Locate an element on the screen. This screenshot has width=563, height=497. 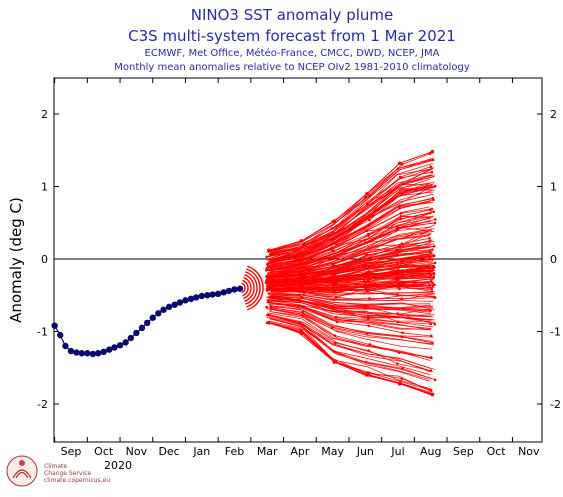
forecast-lower-envelope is located at coordinates (350, 359).